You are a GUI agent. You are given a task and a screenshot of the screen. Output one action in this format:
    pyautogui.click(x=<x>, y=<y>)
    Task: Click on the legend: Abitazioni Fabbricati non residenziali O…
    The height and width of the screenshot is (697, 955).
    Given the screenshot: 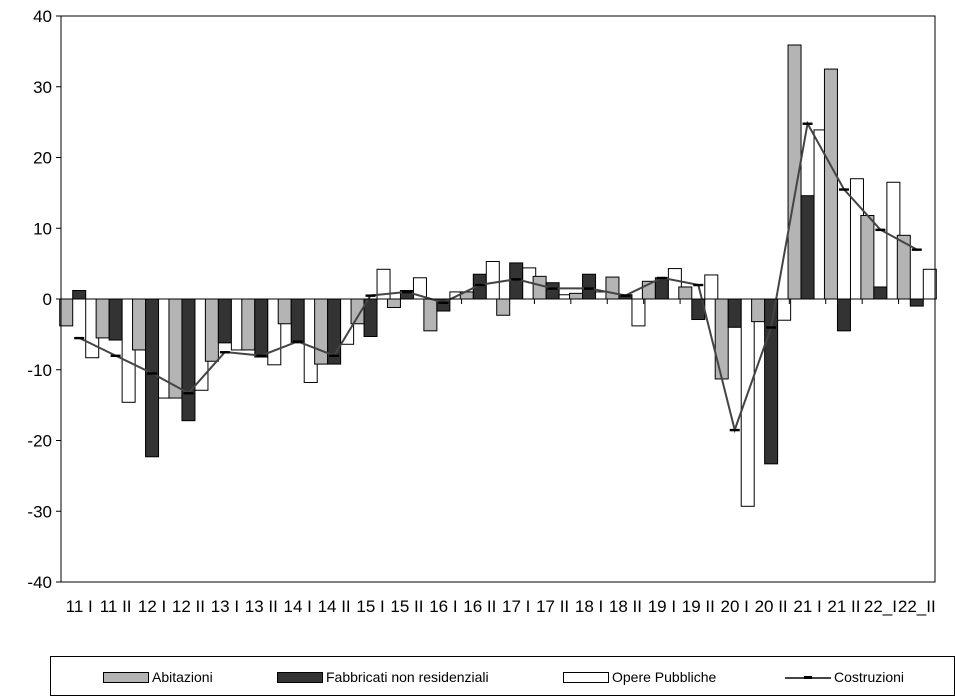 What is the action you would take?
    pyautogui.click(x=502, y=676)
    